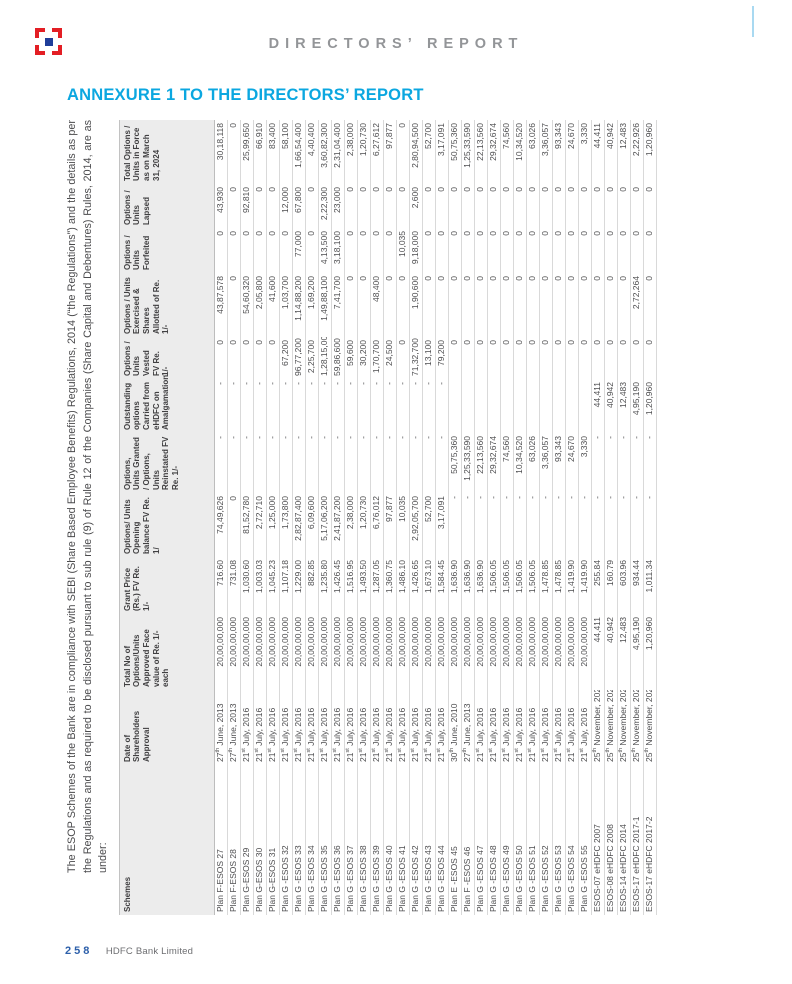 Image resolution: width=792 pixels, height=984 pixels. What do you see at coordinates (299, 152) in the screenshot?
I see `value-cell: 1,66,54,400` at bounding box center [299, 152].